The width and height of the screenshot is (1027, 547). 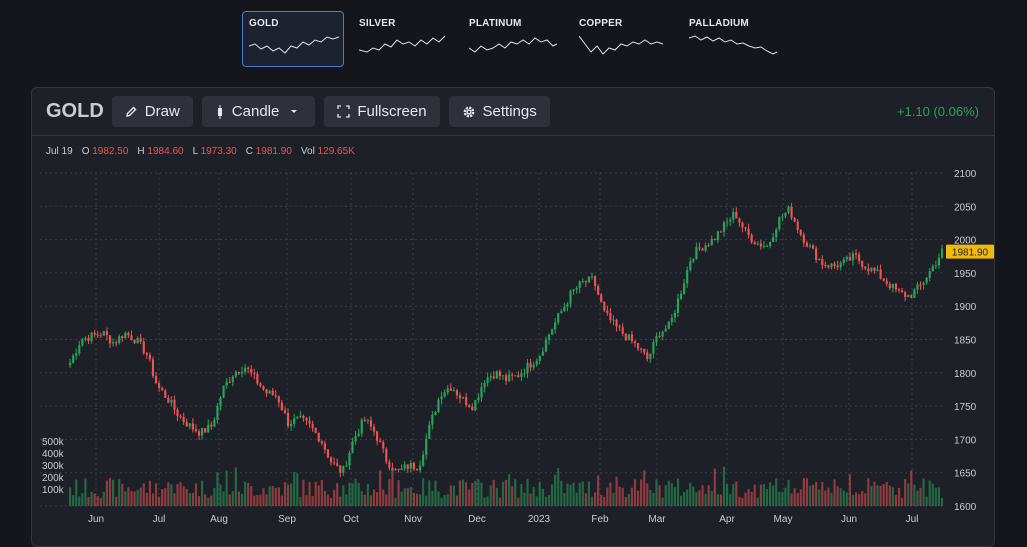 What do you see at coordinates (509, 111) in the screenshot?
I see `settings-label: Settings` at bounding box center [509, 111].